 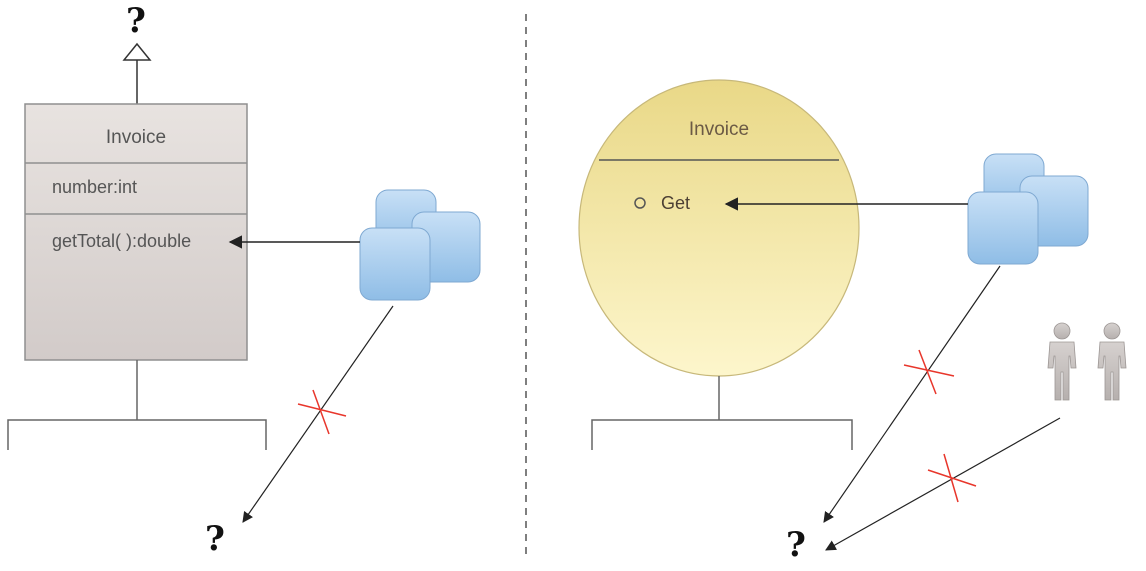 I want to click on operation-port-icon, so click(x=640, y=203).